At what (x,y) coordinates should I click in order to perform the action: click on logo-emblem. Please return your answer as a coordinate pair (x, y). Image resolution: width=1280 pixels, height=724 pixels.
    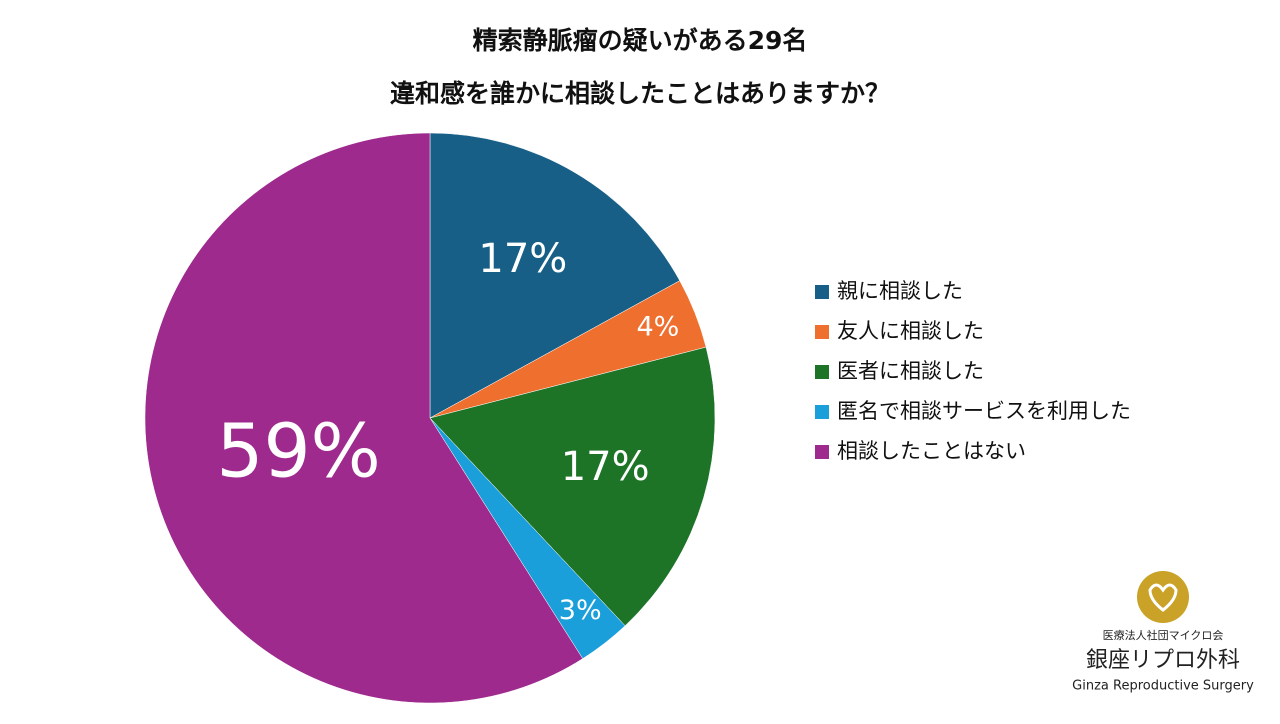
    Looking at the image, I should click on (1163, 597).